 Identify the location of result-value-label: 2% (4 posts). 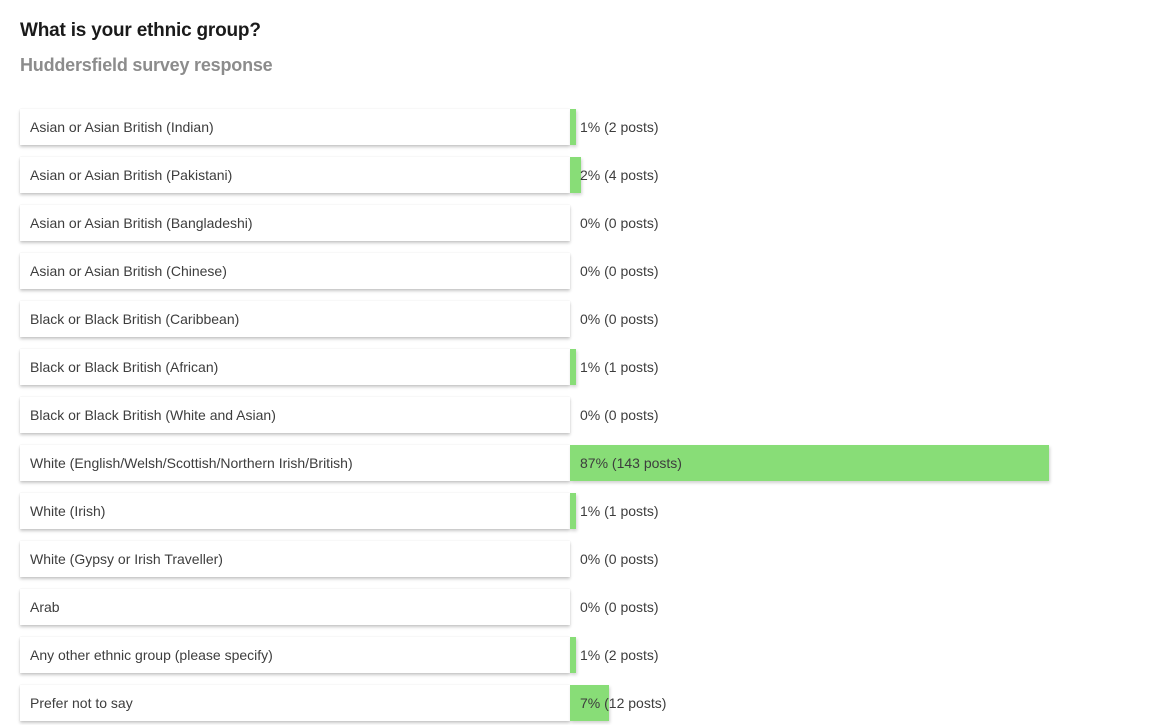
(619, 175).